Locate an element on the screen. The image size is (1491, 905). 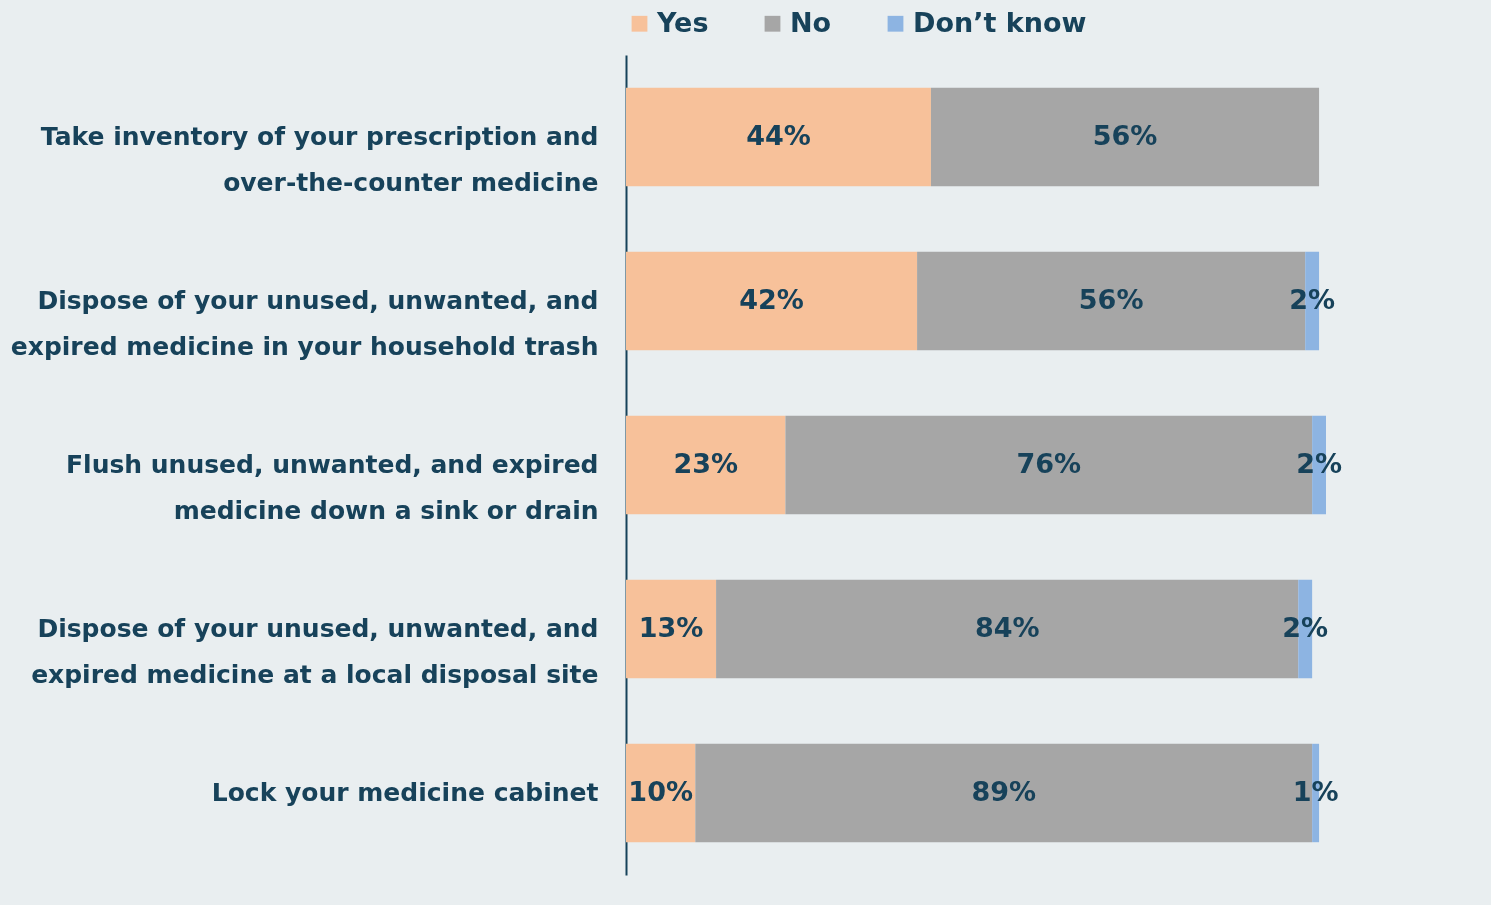
data-label: 76% is located at coordinates (1049, 463).